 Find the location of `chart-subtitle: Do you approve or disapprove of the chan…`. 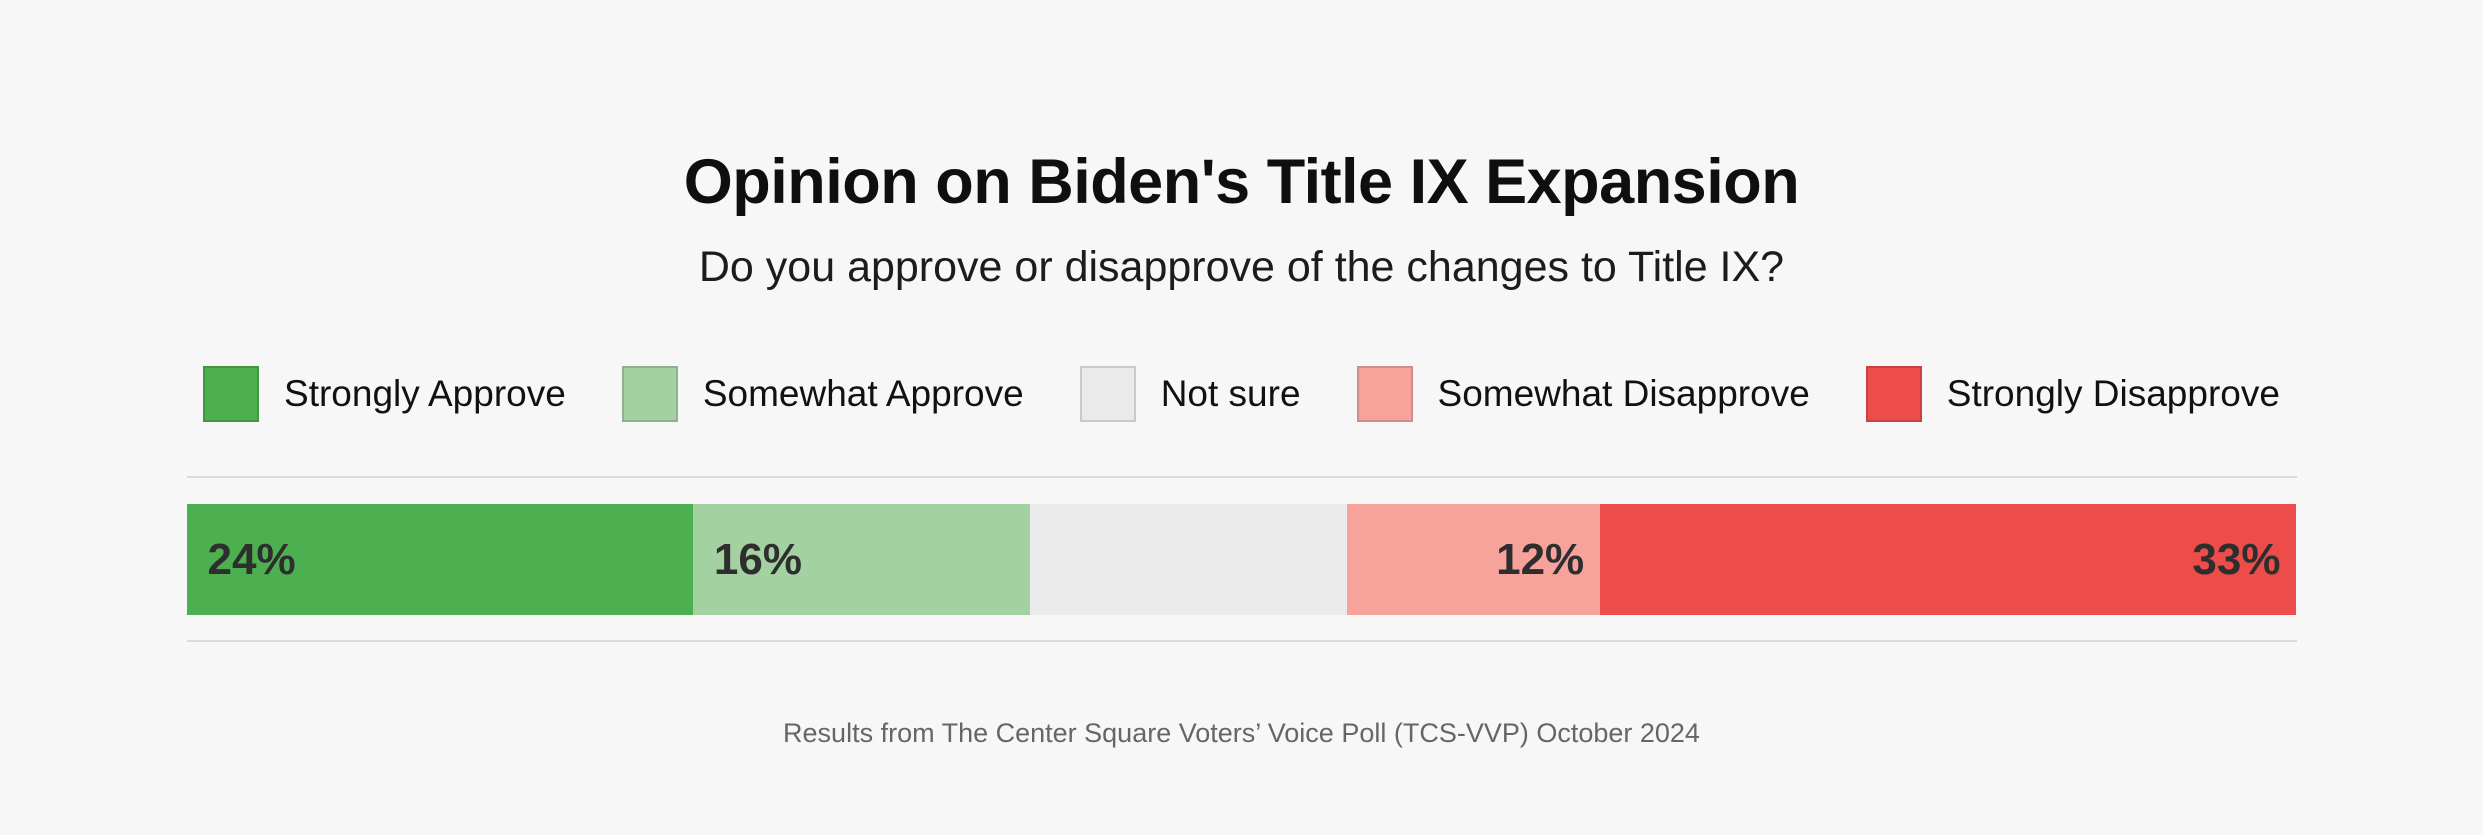

chart-subtitle: Do you approve or disapprove of the chan… is located at coordinates (1241, 267).